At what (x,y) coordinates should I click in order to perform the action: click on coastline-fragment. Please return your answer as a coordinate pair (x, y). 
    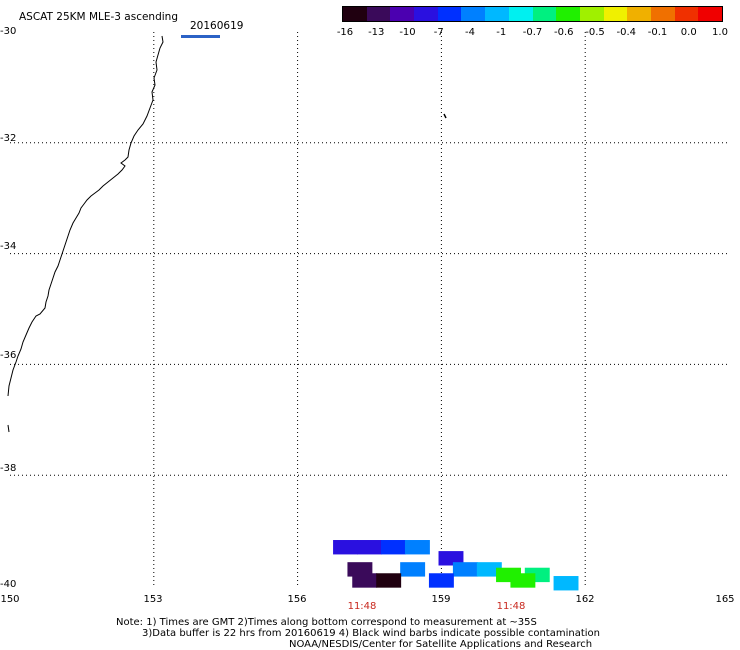
    Looking at the image, I should click on (8, 428).